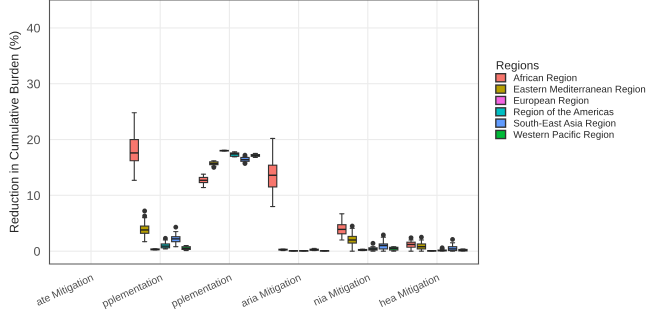 This screenshot has width=660, height=330. What do you see at coordinates (15, 132) in the screenshot?
I see `y-axis-title: Reduction in Cumulative Burden (%)` at bounding box center [15, 132].